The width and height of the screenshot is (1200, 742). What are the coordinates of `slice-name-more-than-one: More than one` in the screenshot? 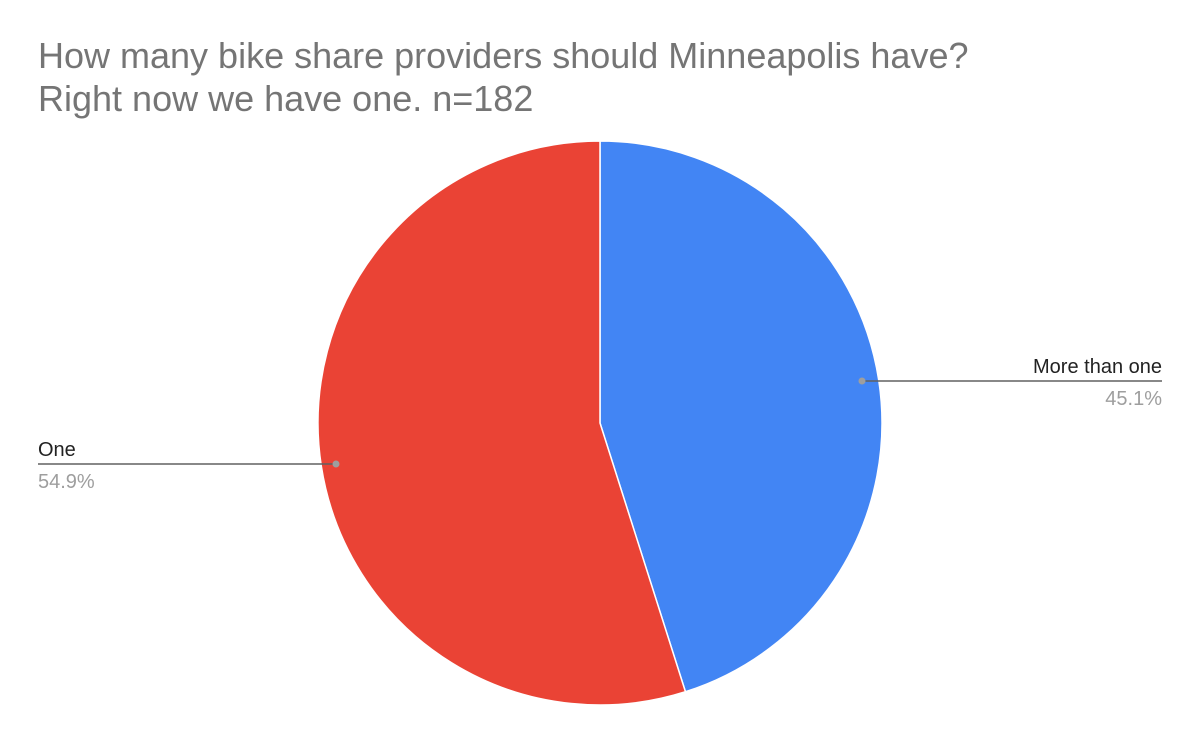 It's located at (1097, 367).